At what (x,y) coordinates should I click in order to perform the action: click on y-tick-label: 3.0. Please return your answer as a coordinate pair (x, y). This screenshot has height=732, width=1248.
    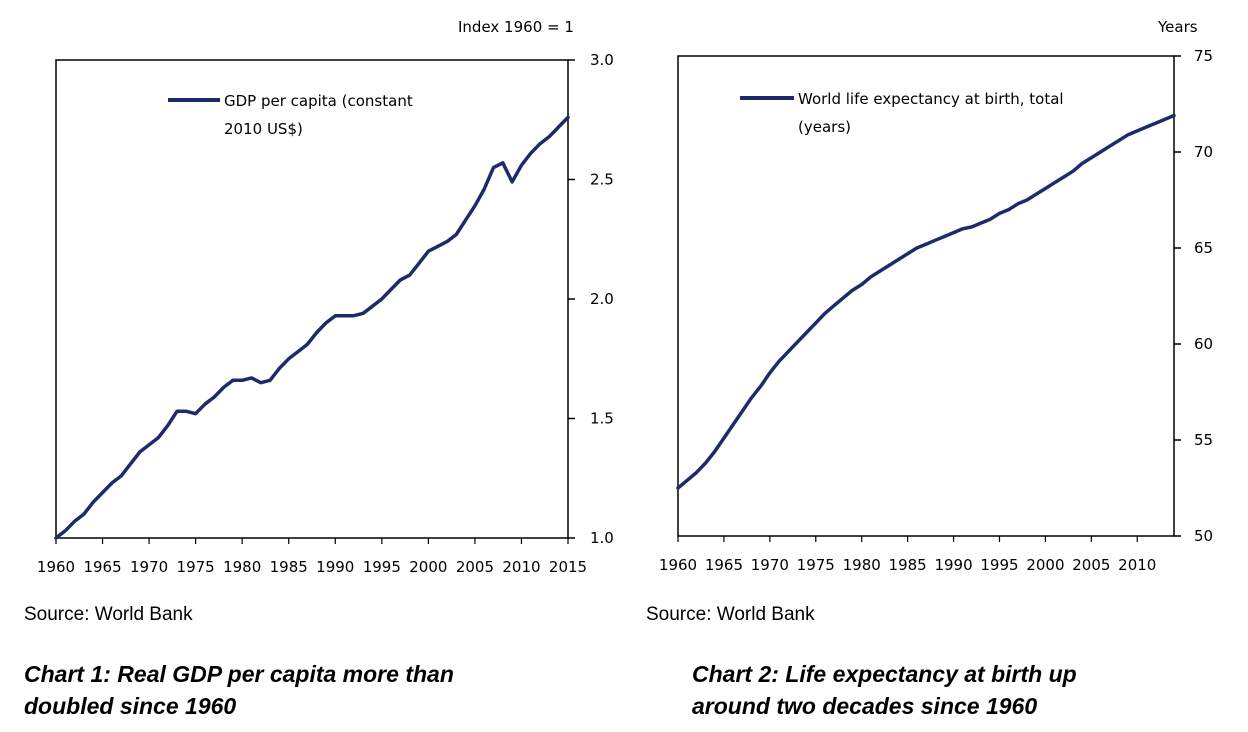
    Looking at the image, I should click on (602, 60).